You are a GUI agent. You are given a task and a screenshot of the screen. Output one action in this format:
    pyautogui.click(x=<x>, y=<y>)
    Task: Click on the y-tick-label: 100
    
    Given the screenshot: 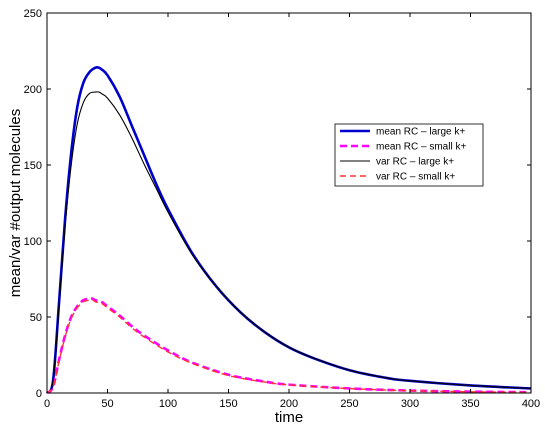 What is the action you would take?
    pyautogui.click(x=33, y=242)
    